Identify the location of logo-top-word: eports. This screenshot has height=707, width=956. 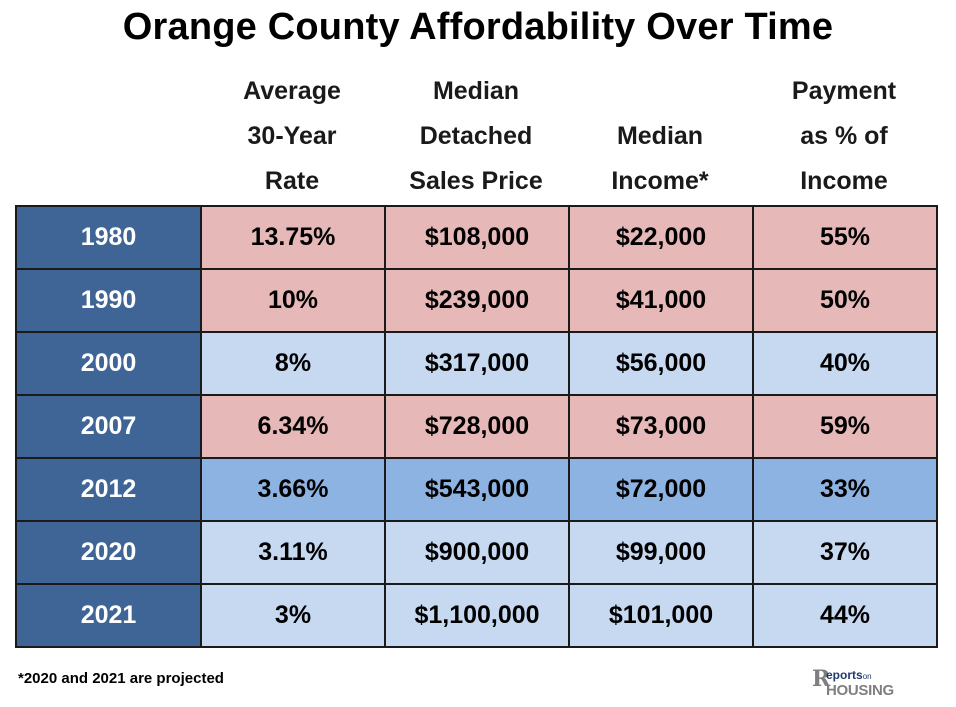
(844, 675).